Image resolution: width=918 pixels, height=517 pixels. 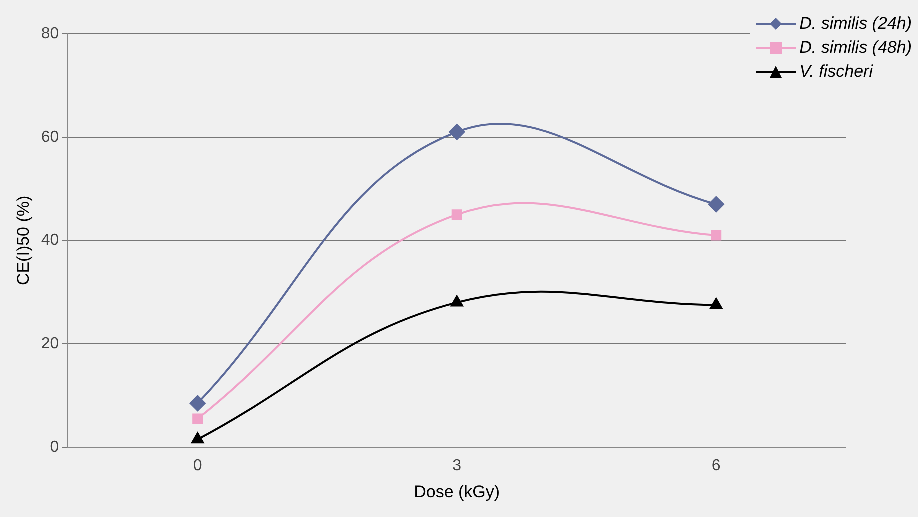 What do you see at coordinates (197, 465) in the screenshot?
I see `x-tick-label: 0` at bounding box center [197, 465].